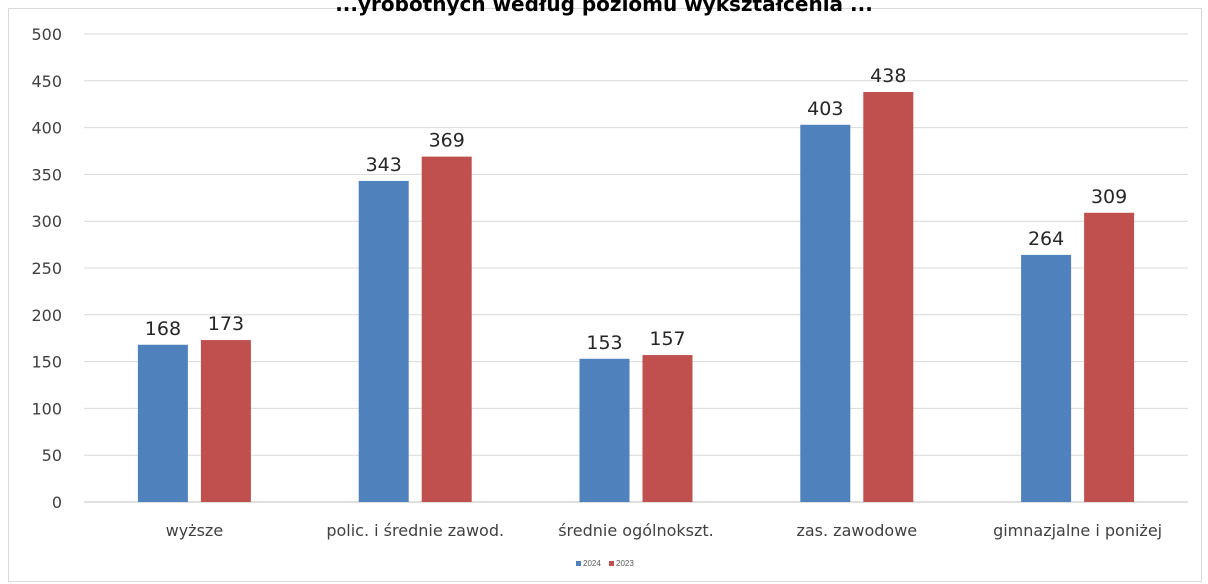 Image resolution: width=1208 pixels, height=584 pixels. I want to click on y-axis-ticks: 0 50 100 150 200 250 300 350 400 450 500, so click(46, 268).